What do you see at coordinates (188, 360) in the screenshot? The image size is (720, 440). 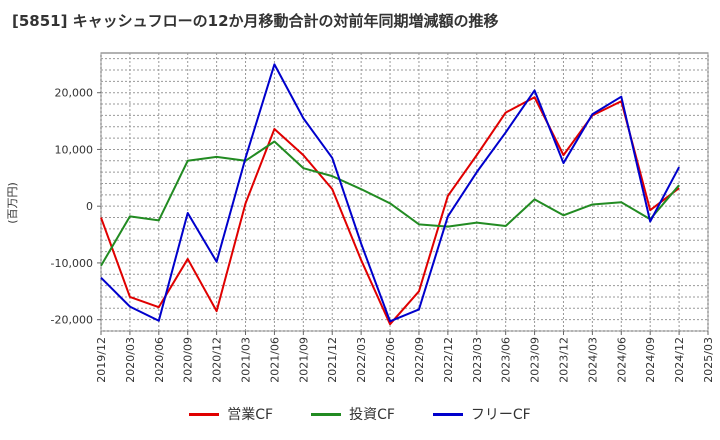 I see `x-tick-label: 2020/09` at bounding box center [188, 360].